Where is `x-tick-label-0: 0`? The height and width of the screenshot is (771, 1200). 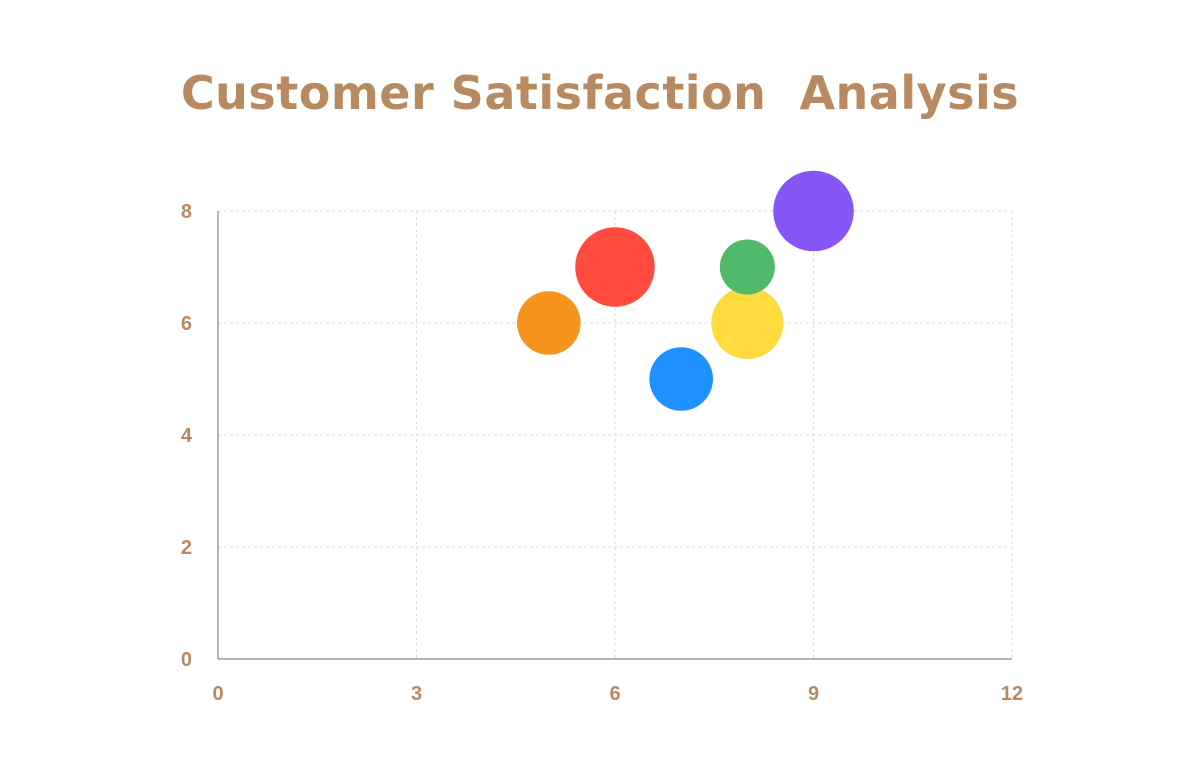 x-tick-label-0: 0 is located at coordinates (217, 694).